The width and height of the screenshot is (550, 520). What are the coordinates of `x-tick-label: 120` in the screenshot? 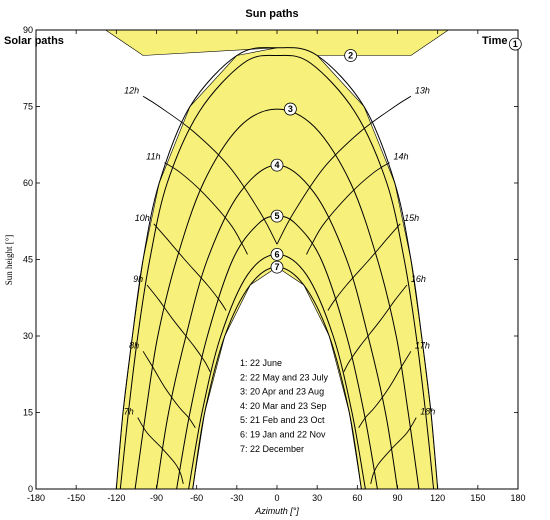 It's located at (437, 498).